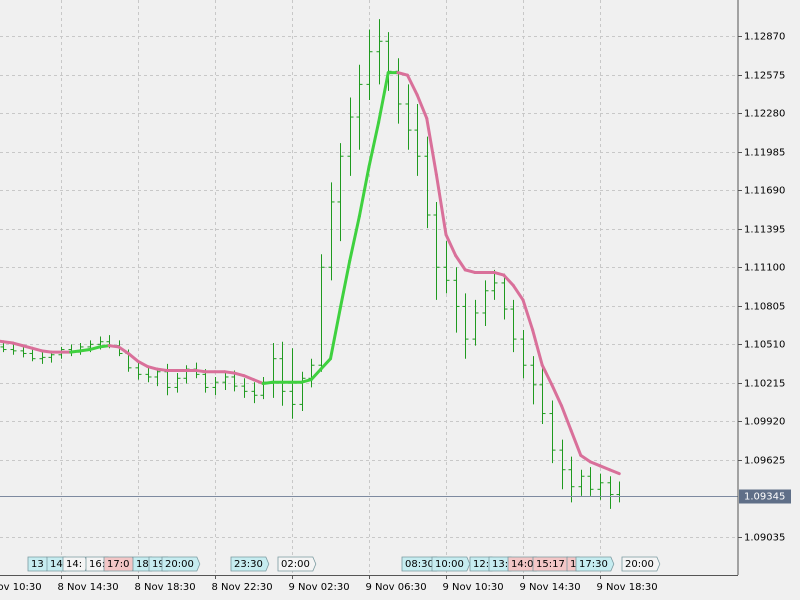 The image size is (800, 600). Describe the element at coordinates (242, 587) in the screenshot. I see `x-tick-label: 8 Nov 22:30` at that location.